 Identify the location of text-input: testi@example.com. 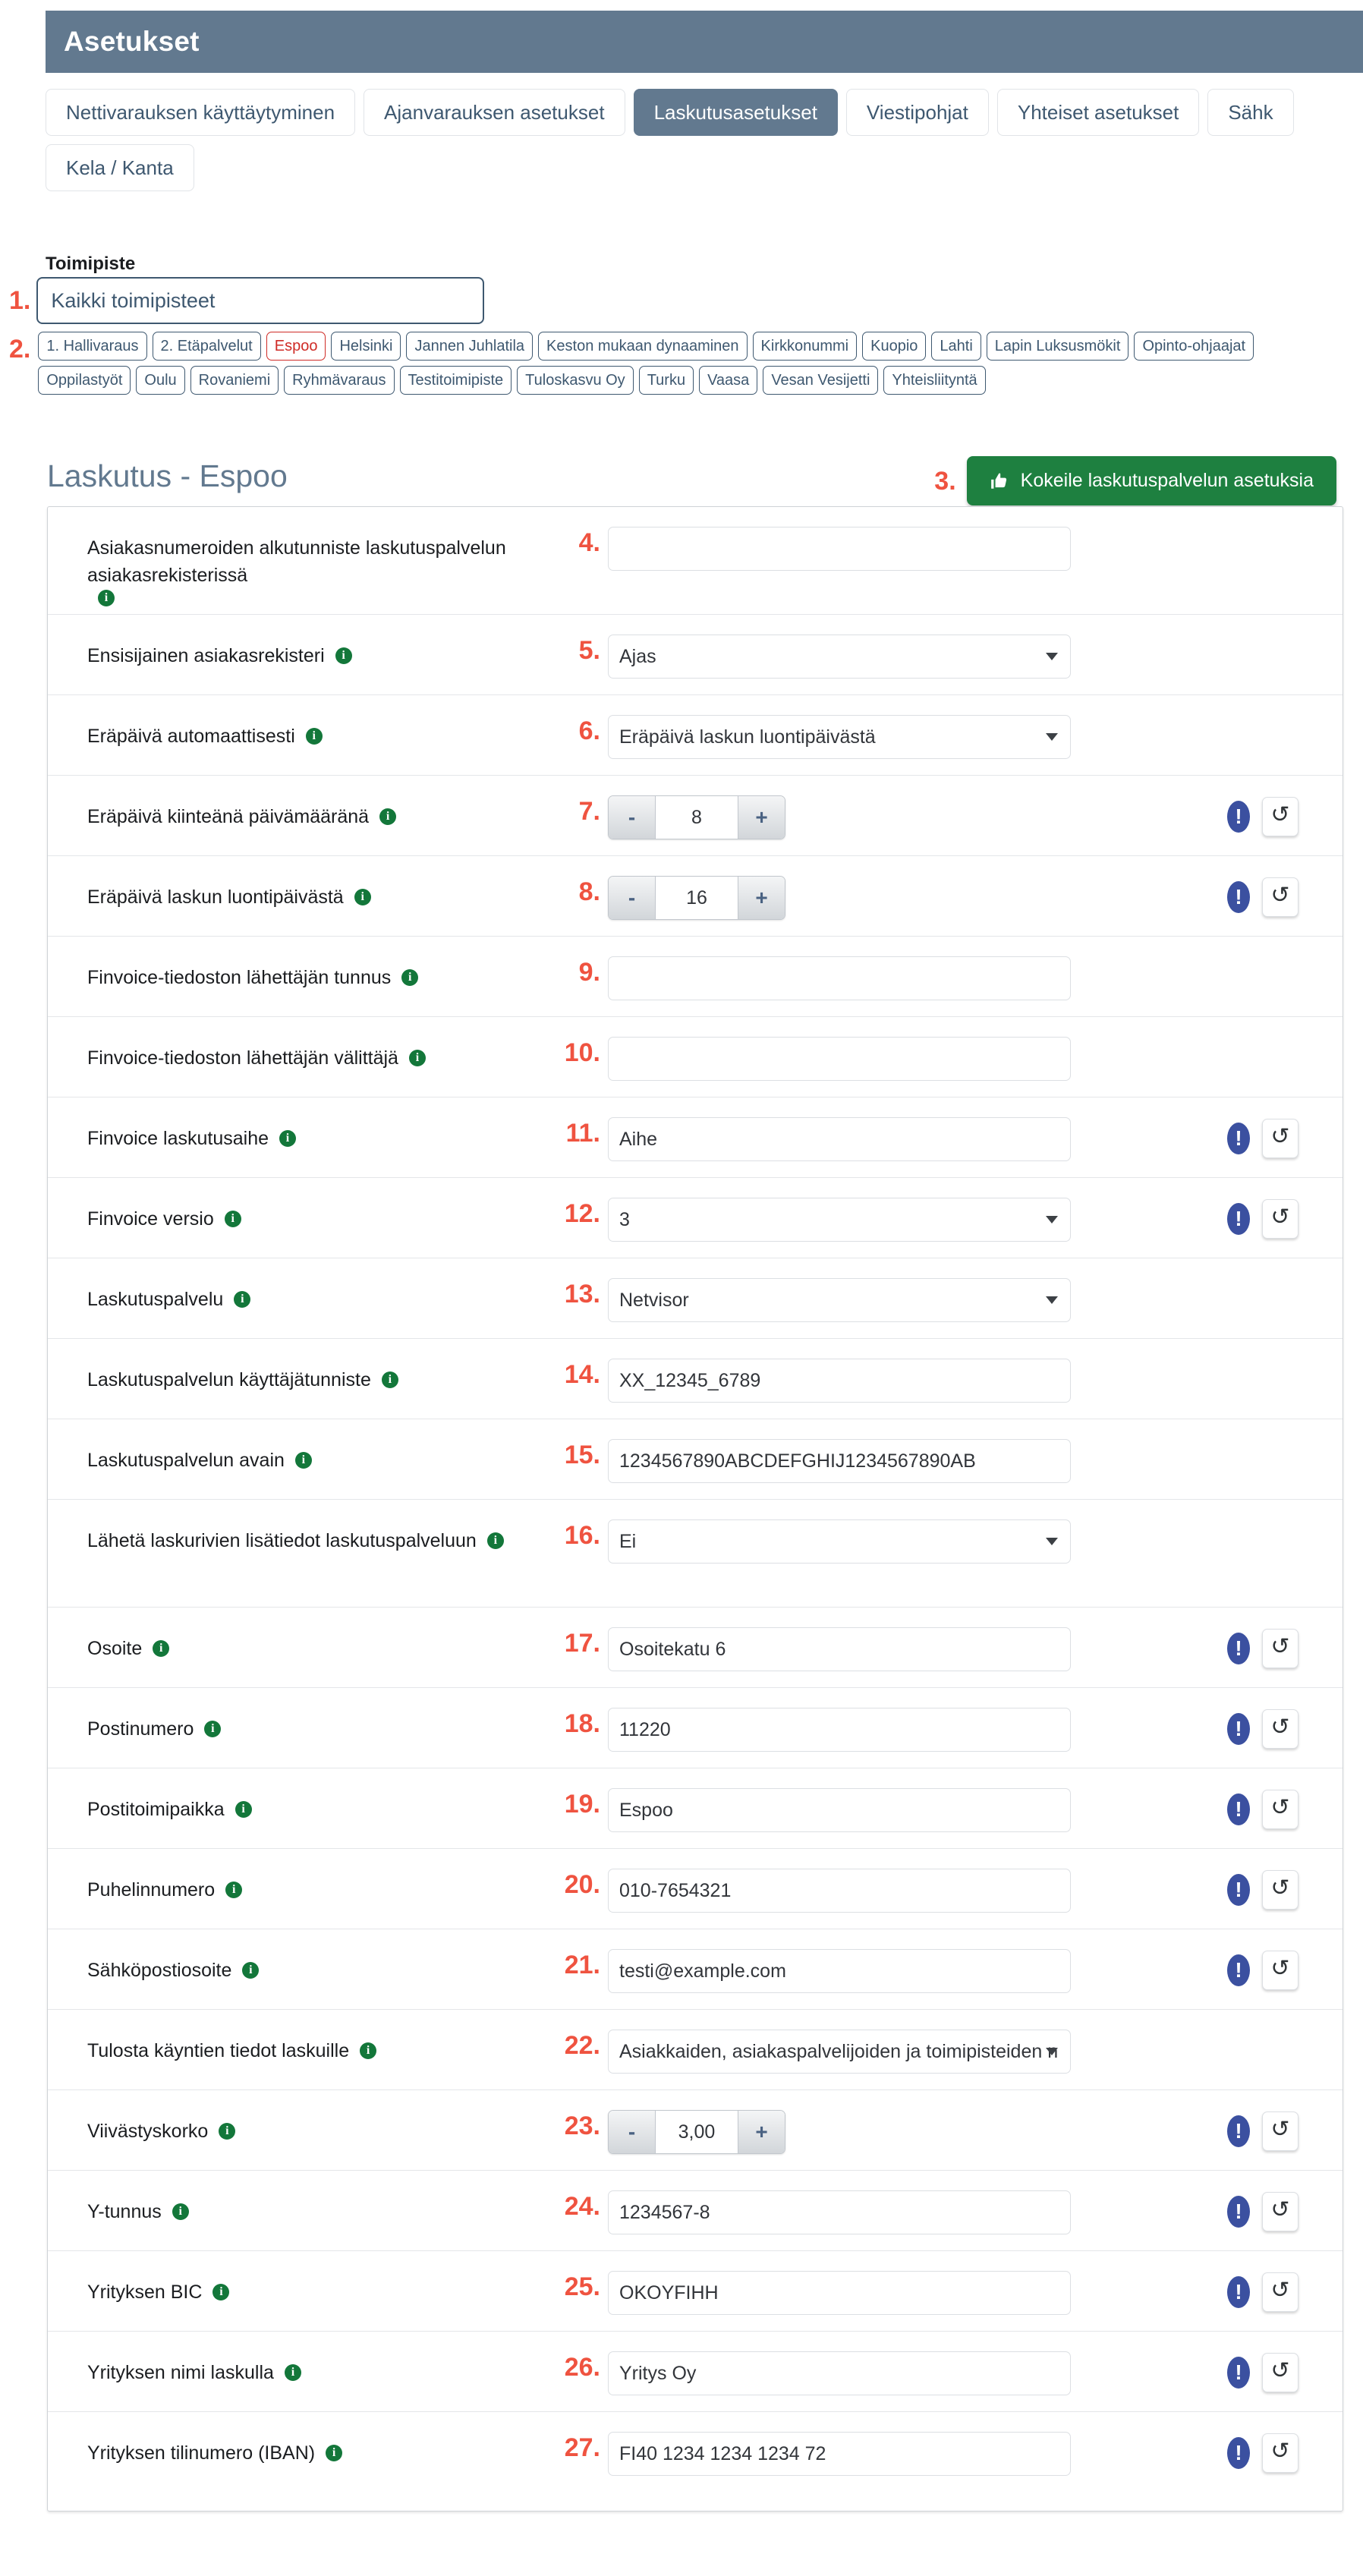
(839, 1971).